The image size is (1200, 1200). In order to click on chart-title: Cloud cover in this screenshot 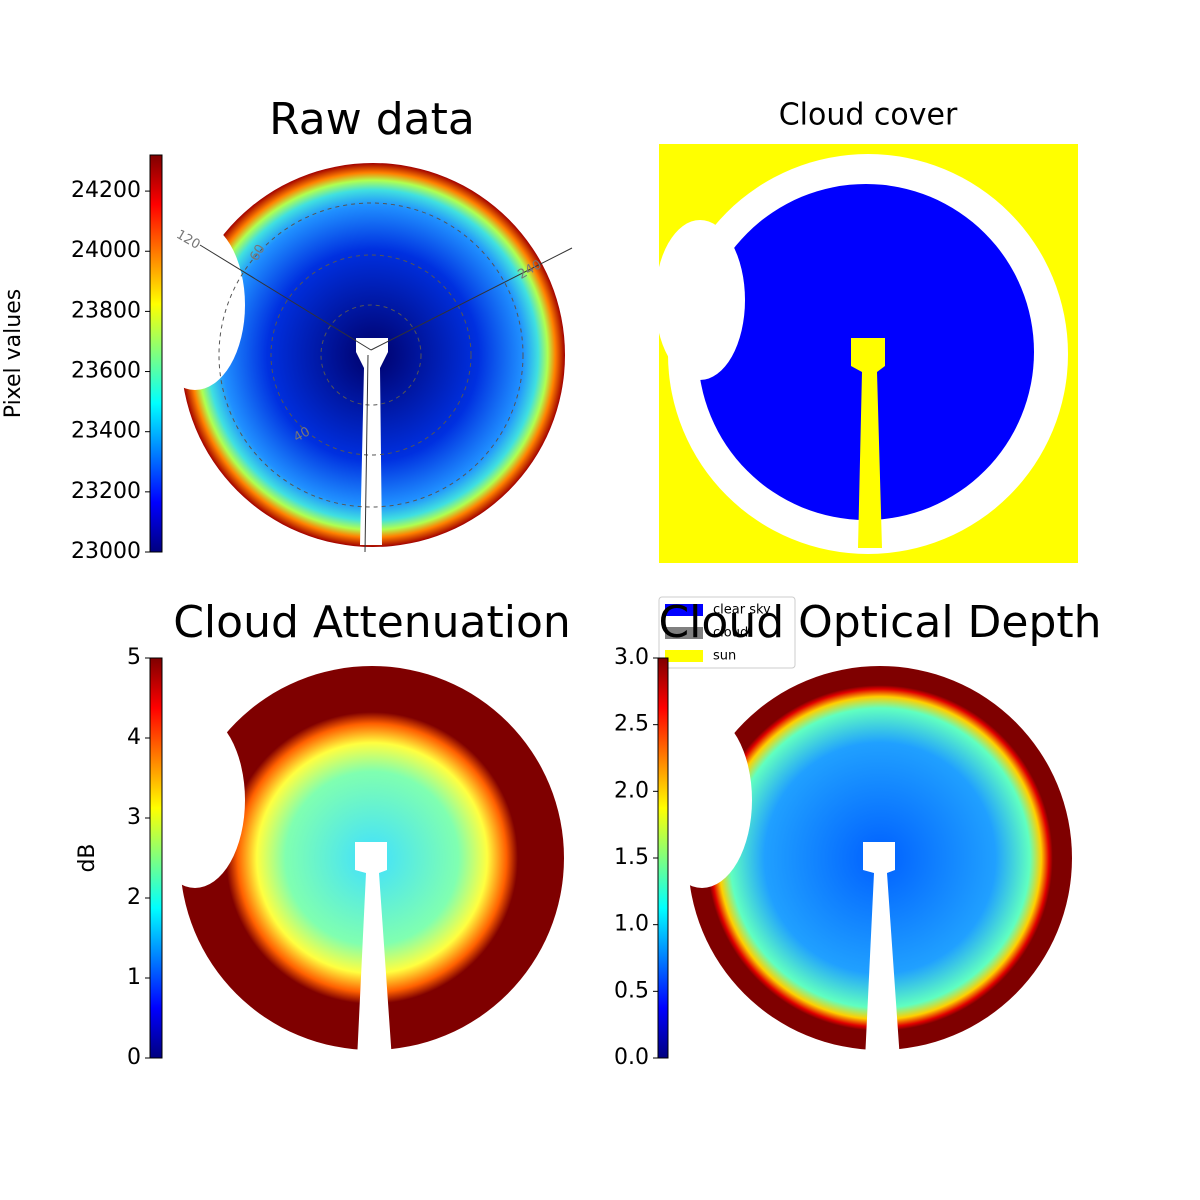, I will do `click(868, 115)`.